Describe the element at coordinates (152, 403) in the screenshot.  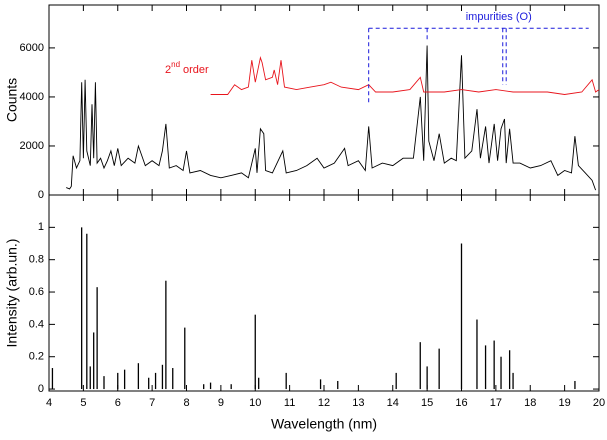
I see `x-tick-label: 7` at that location.